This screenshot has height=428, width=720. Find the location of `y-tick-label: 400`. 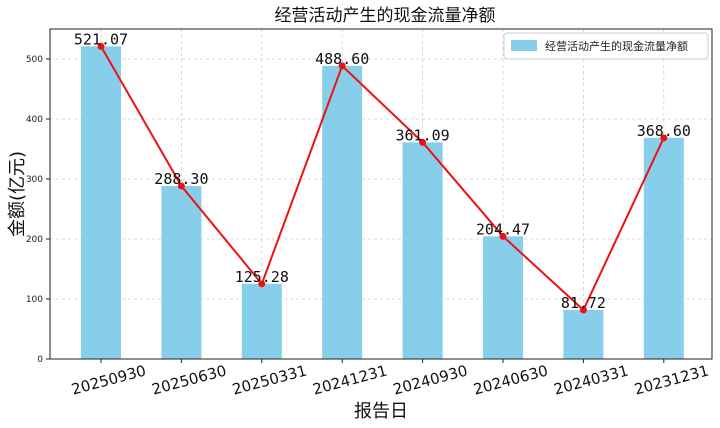

y-tick-label: 400 is located at coordinates (34, 120).